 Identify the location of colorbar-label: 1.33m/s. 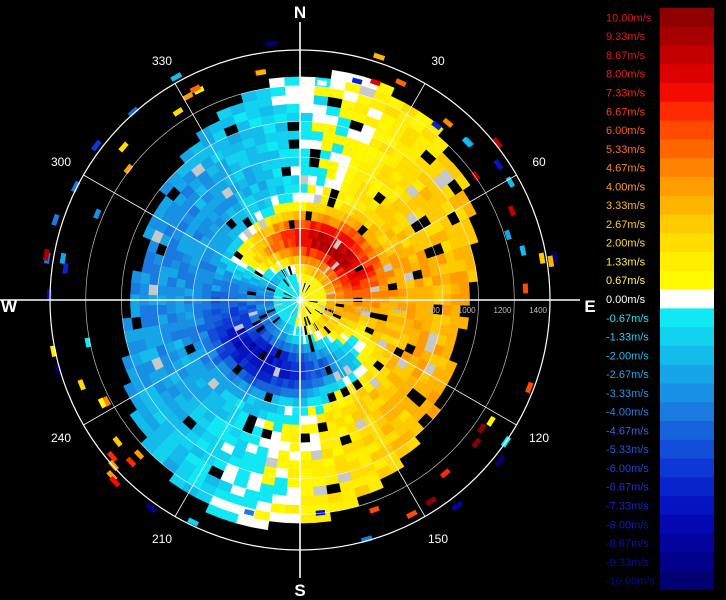
(626, 262).